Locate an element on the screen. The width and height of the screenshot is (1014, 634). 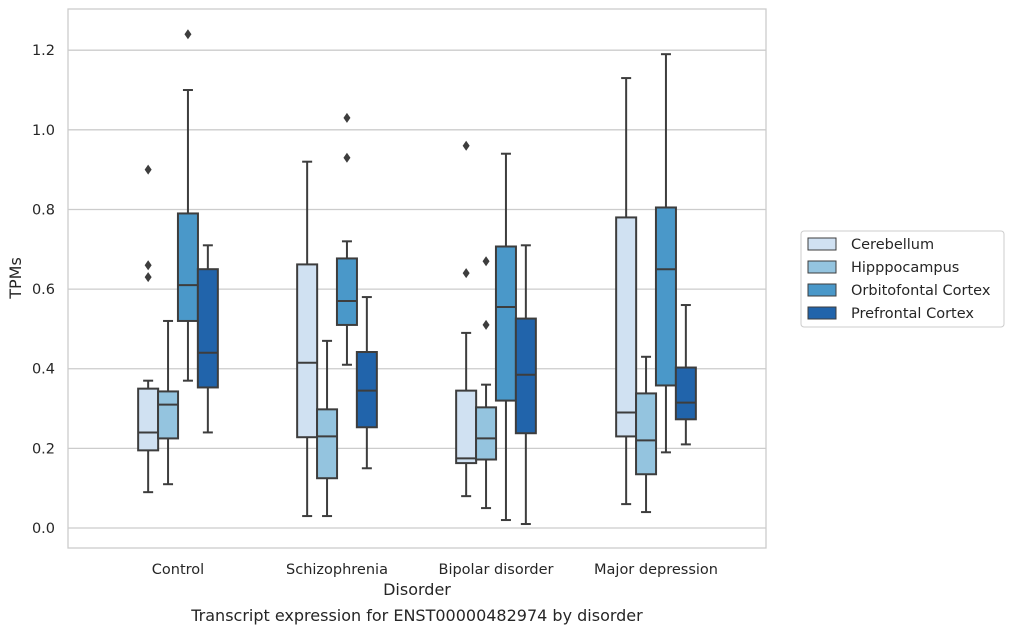
y-tick-label: 0.2 is located at coordinates (43, 449).